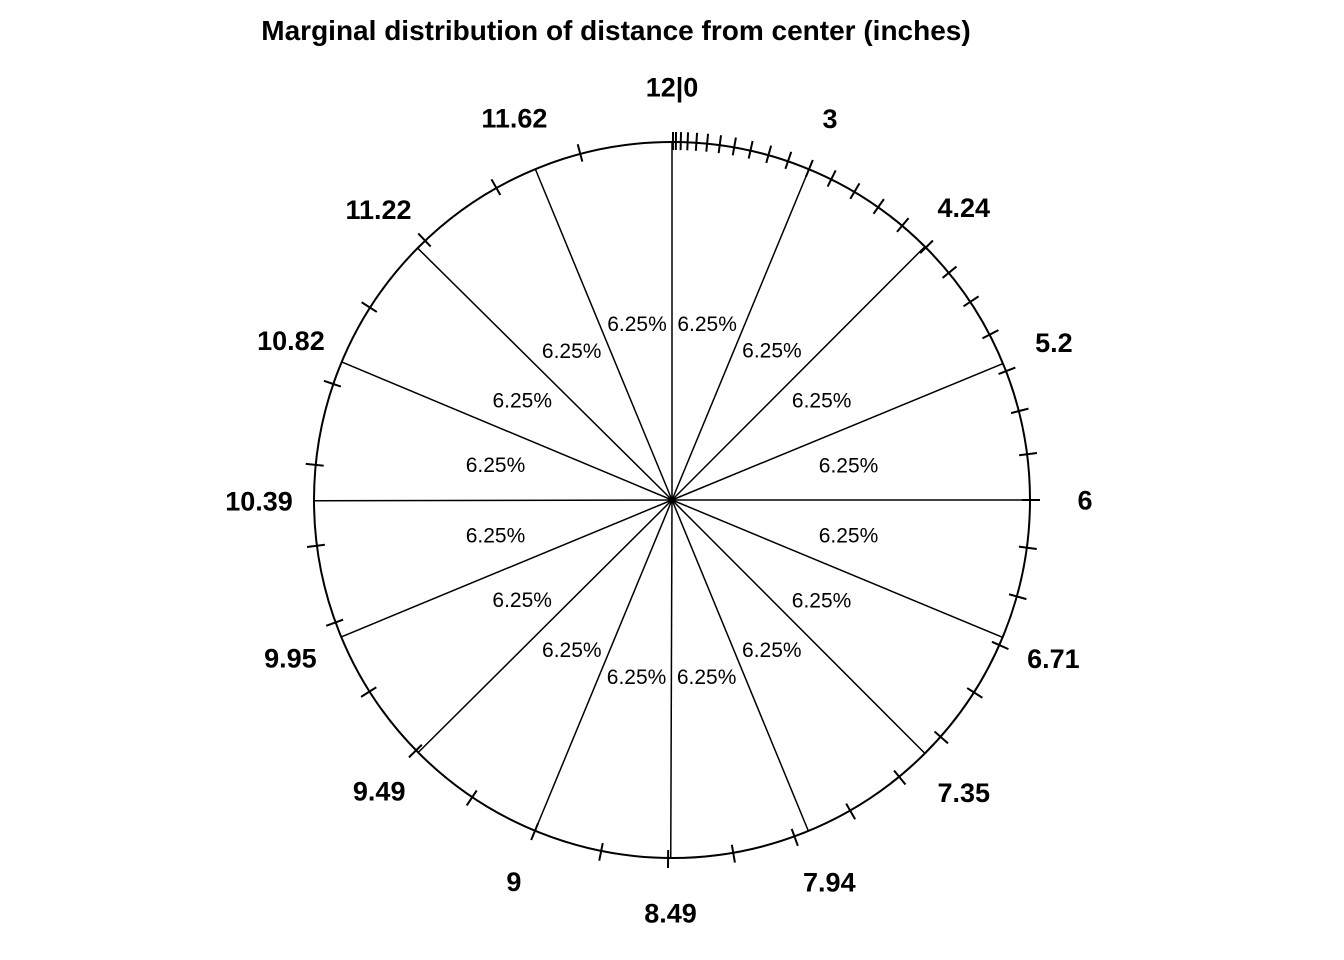  I want to click on boundary-label: 9.95, so click(290, 658).